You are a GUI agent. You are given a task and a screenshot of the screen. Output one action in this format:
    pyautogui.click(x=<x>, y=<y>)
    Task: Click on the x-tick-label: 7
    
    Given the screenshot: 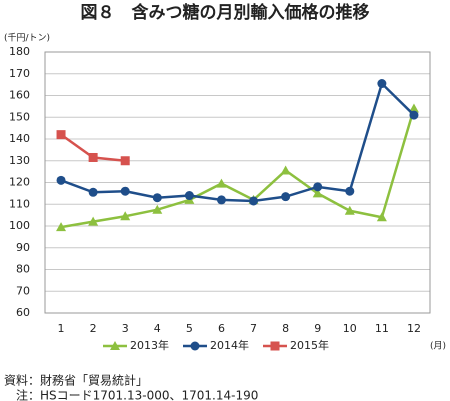 What is the action you would take?
    pyautogui.click(x=253, y=328)
    